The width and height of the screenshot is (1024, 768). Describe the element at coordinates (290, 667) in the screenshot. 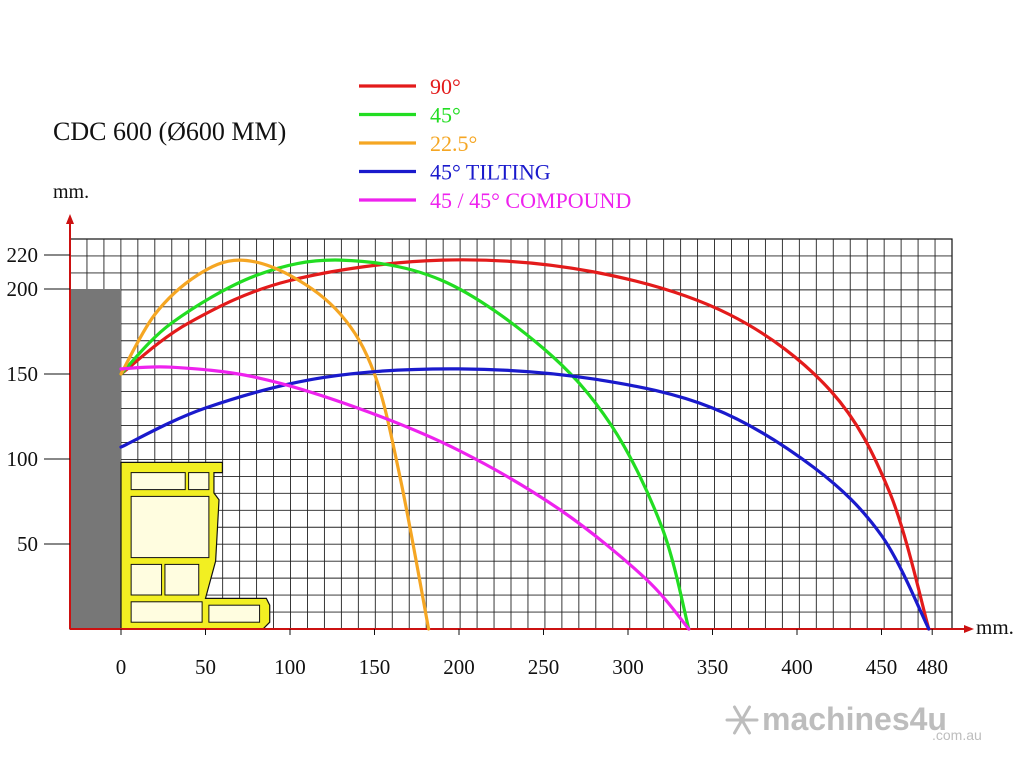

I see `x-tick-label: 100` at that location.